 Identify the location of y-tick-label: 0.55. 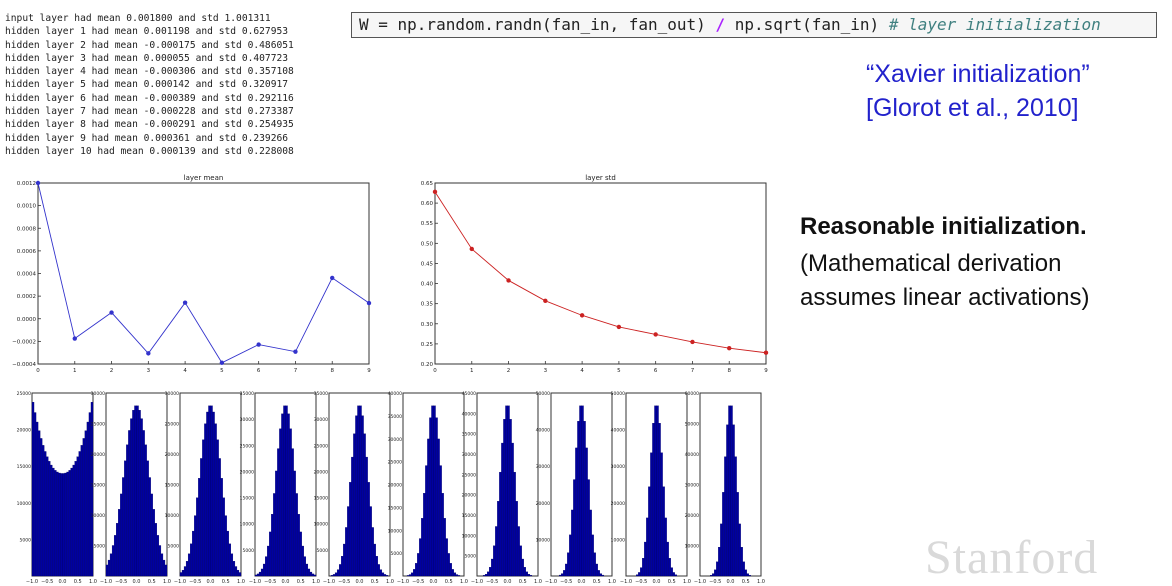
(427, 224).